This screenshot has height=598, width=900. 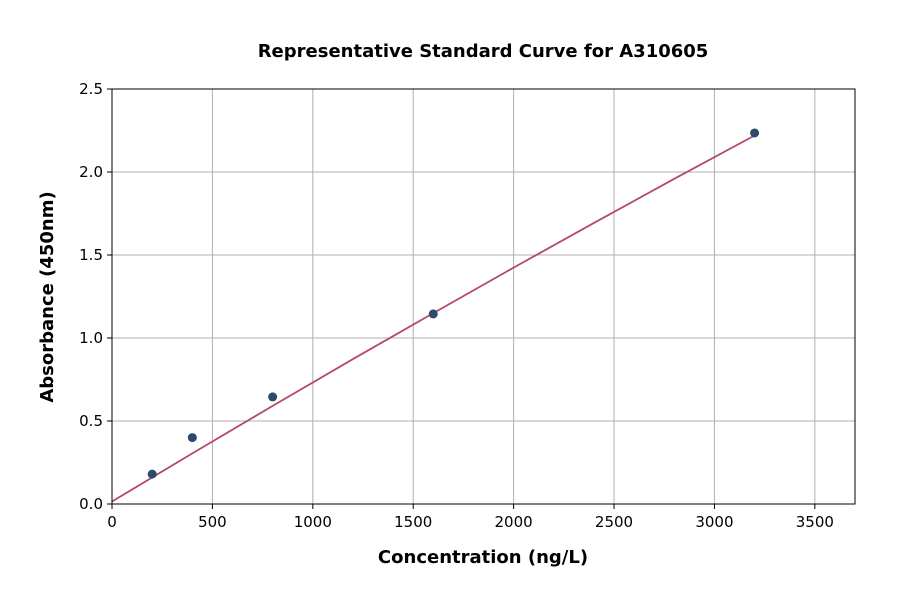 I want to click on y-tick-label: 2.5, so click(x=91, y=89).